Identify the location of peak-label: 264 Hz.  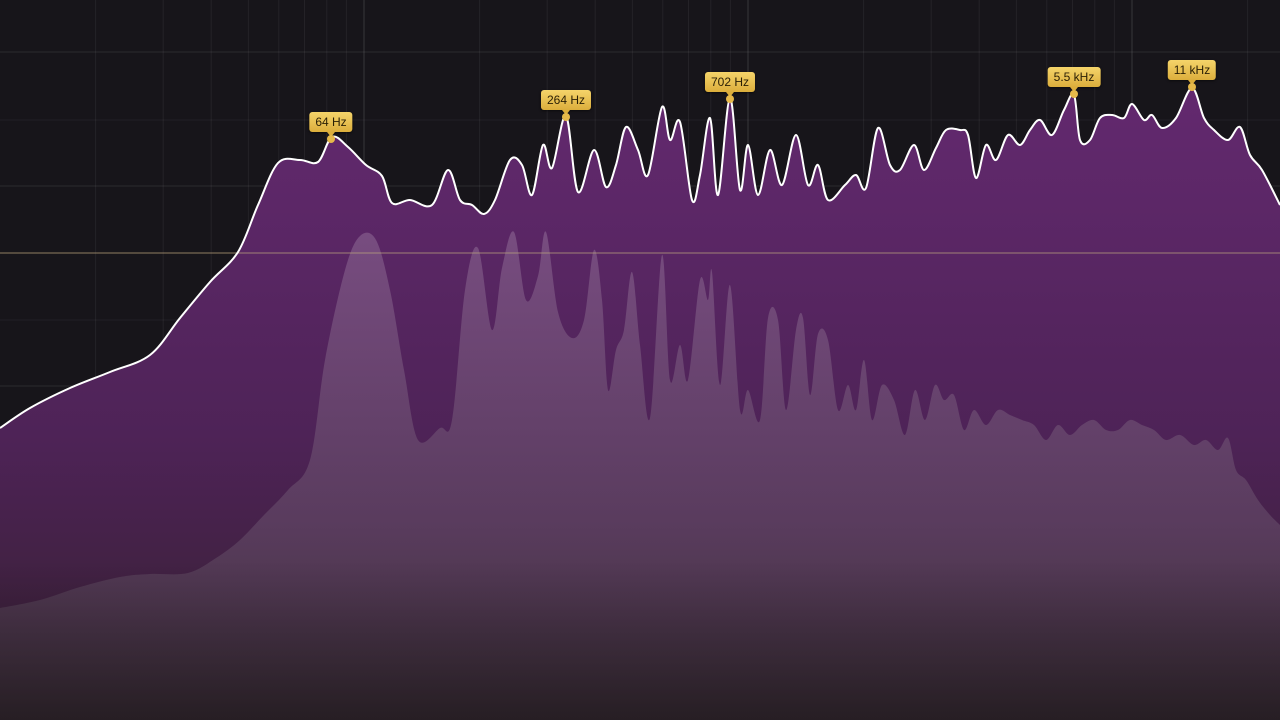
(566, 100).